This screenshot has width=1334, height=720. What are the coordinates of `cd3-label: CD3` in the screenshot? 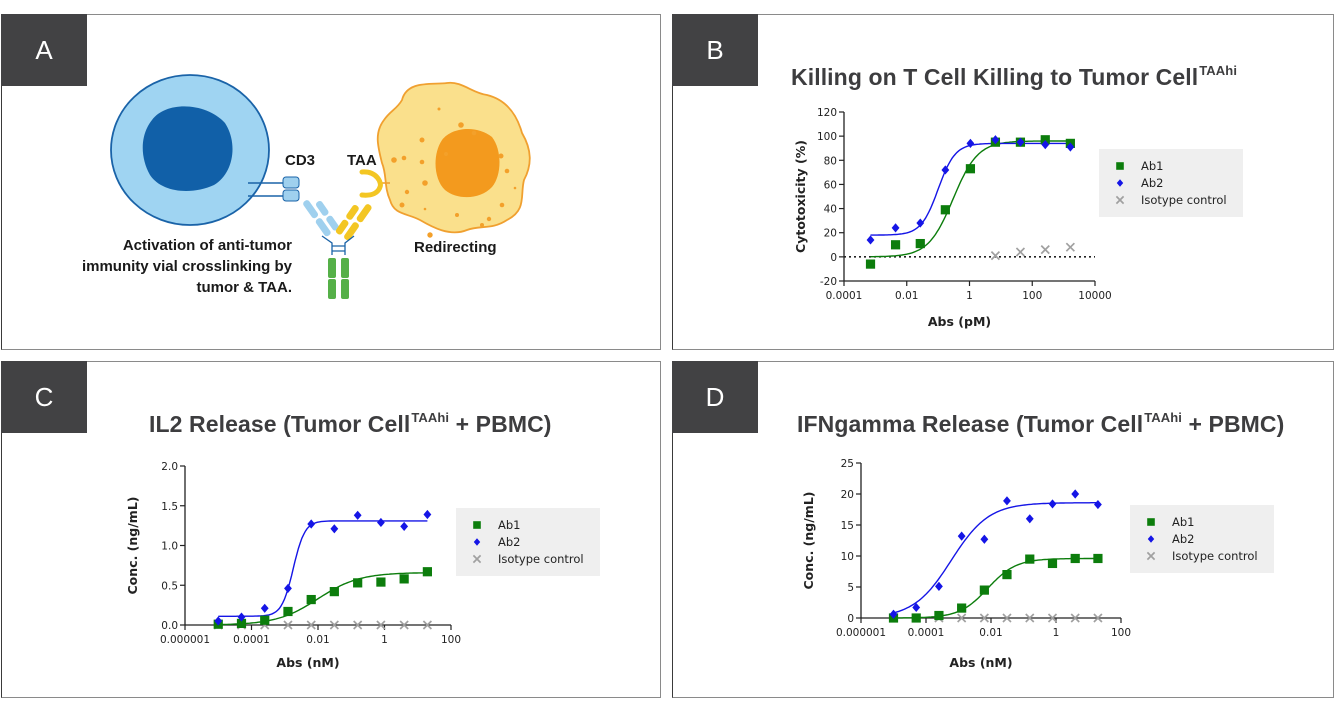 It's located at (300, 160).